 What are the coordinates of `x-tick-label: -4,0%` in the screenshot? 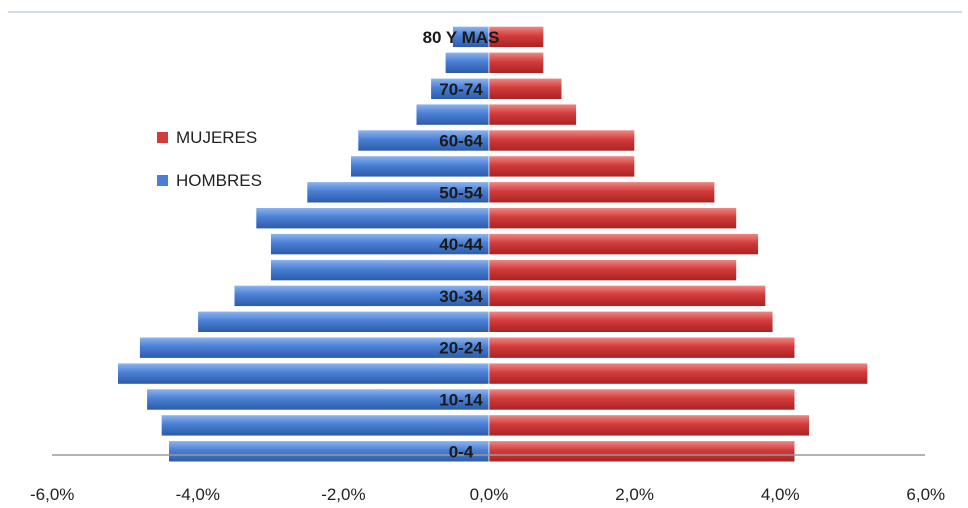 It's located at (198, 494).